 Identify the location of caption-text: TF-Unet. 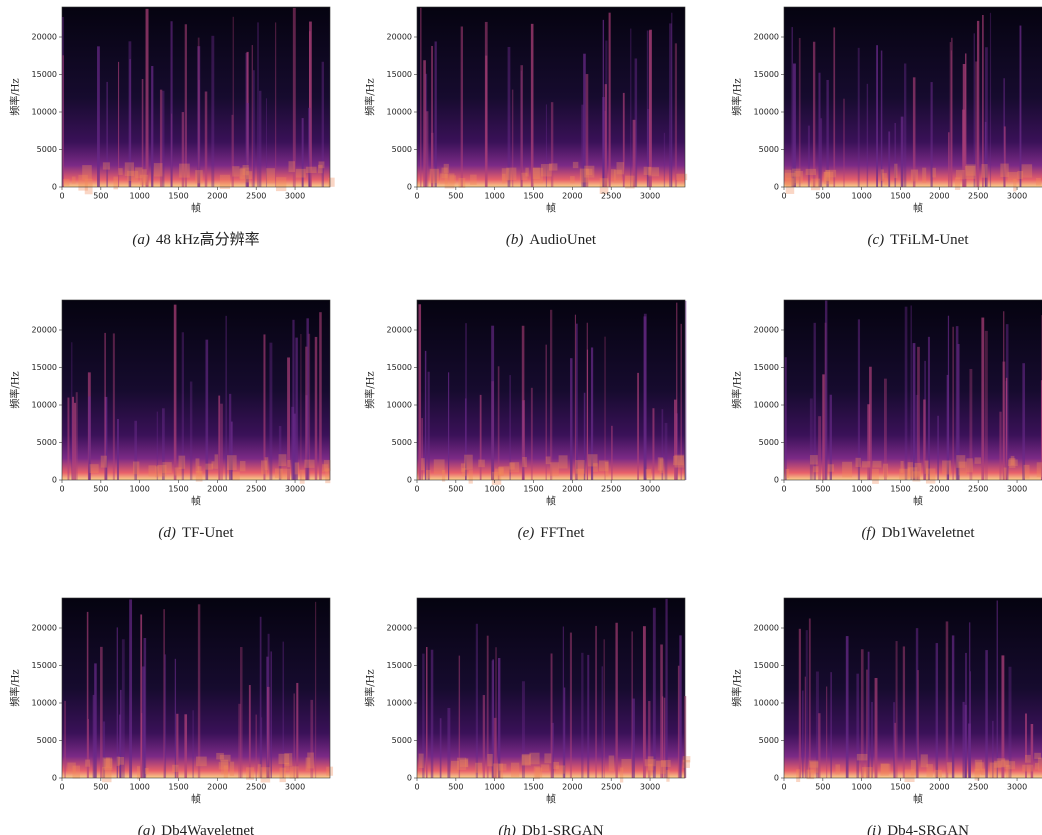
(208, 533).